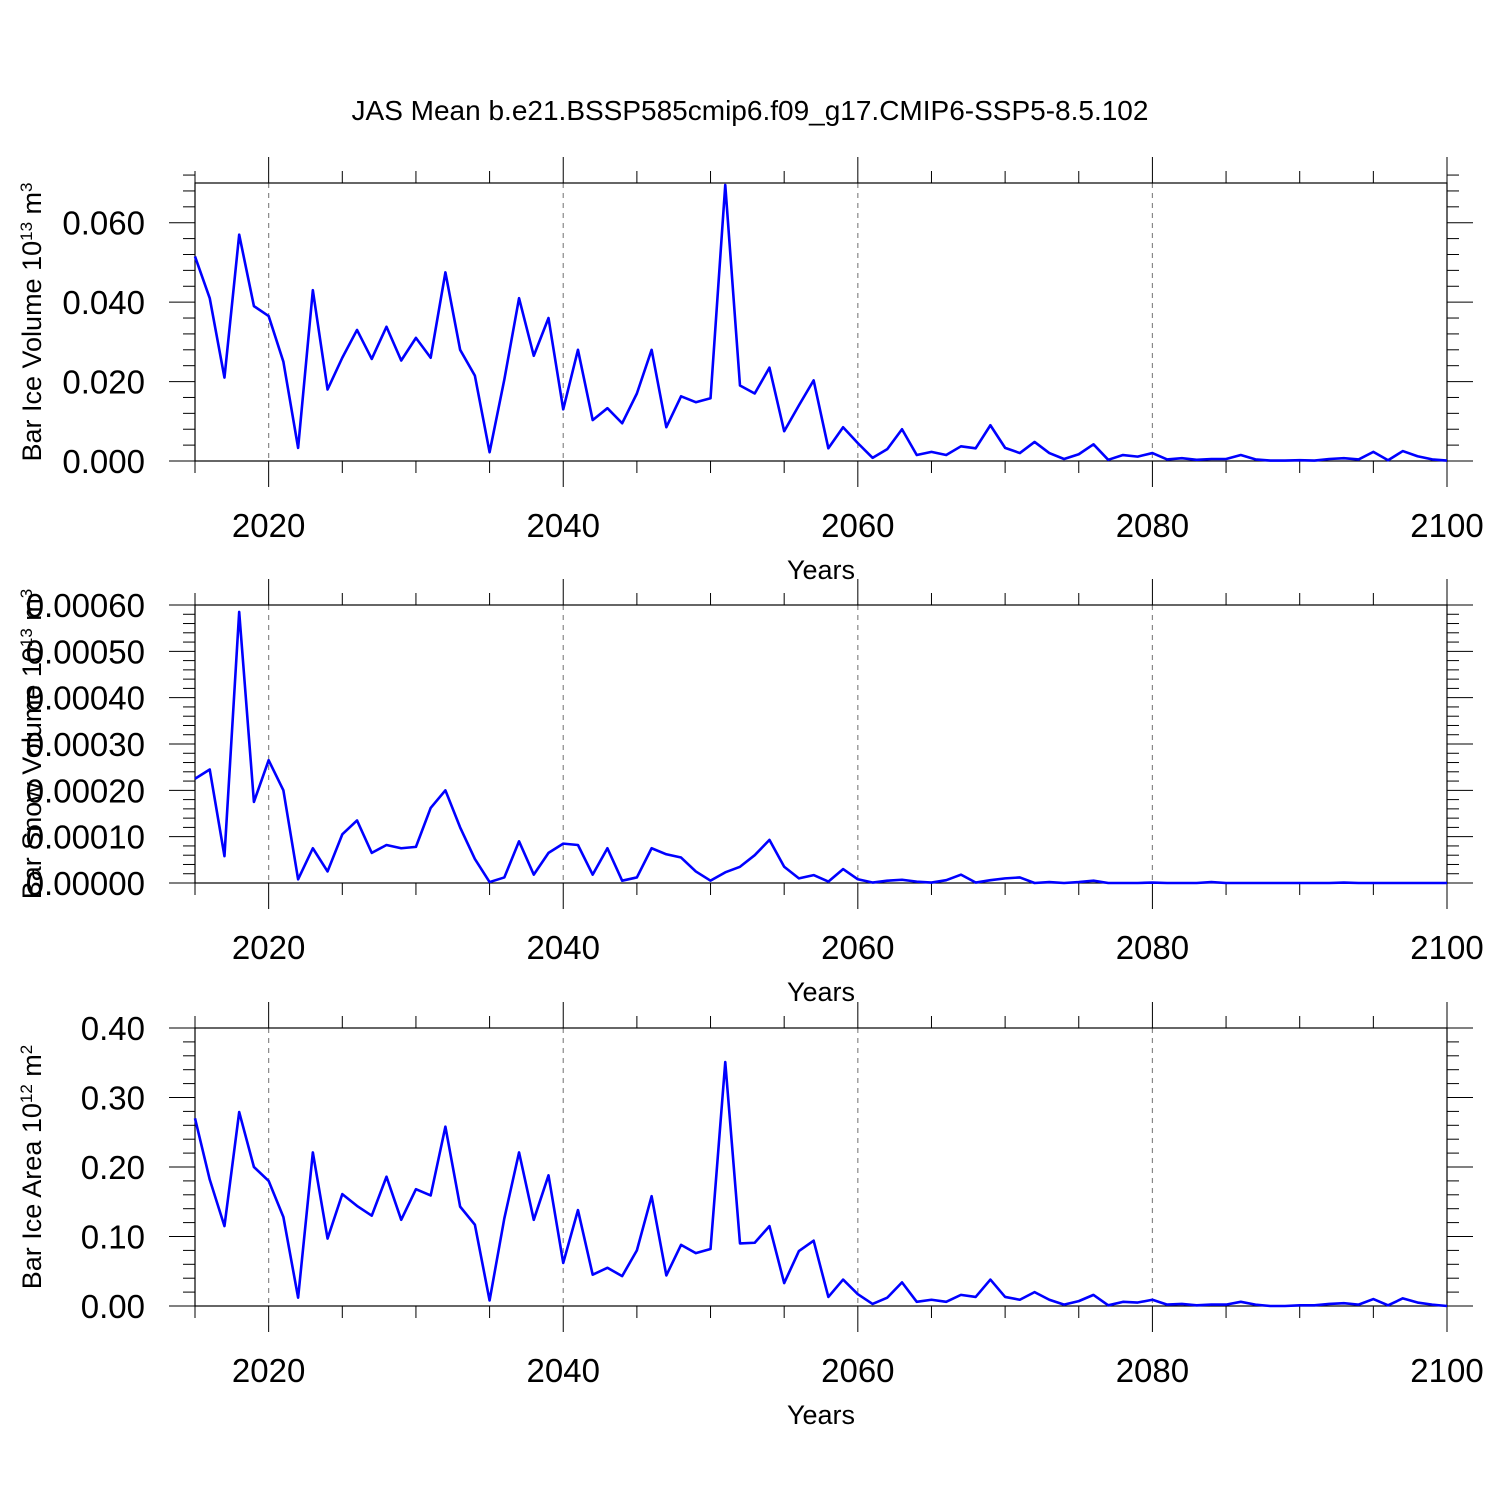  What do you see at coordinates (1446, 525) in the screenshot?
I see `ice-volume-x-tick-label: 2100` at bounding box center [1446, 525].